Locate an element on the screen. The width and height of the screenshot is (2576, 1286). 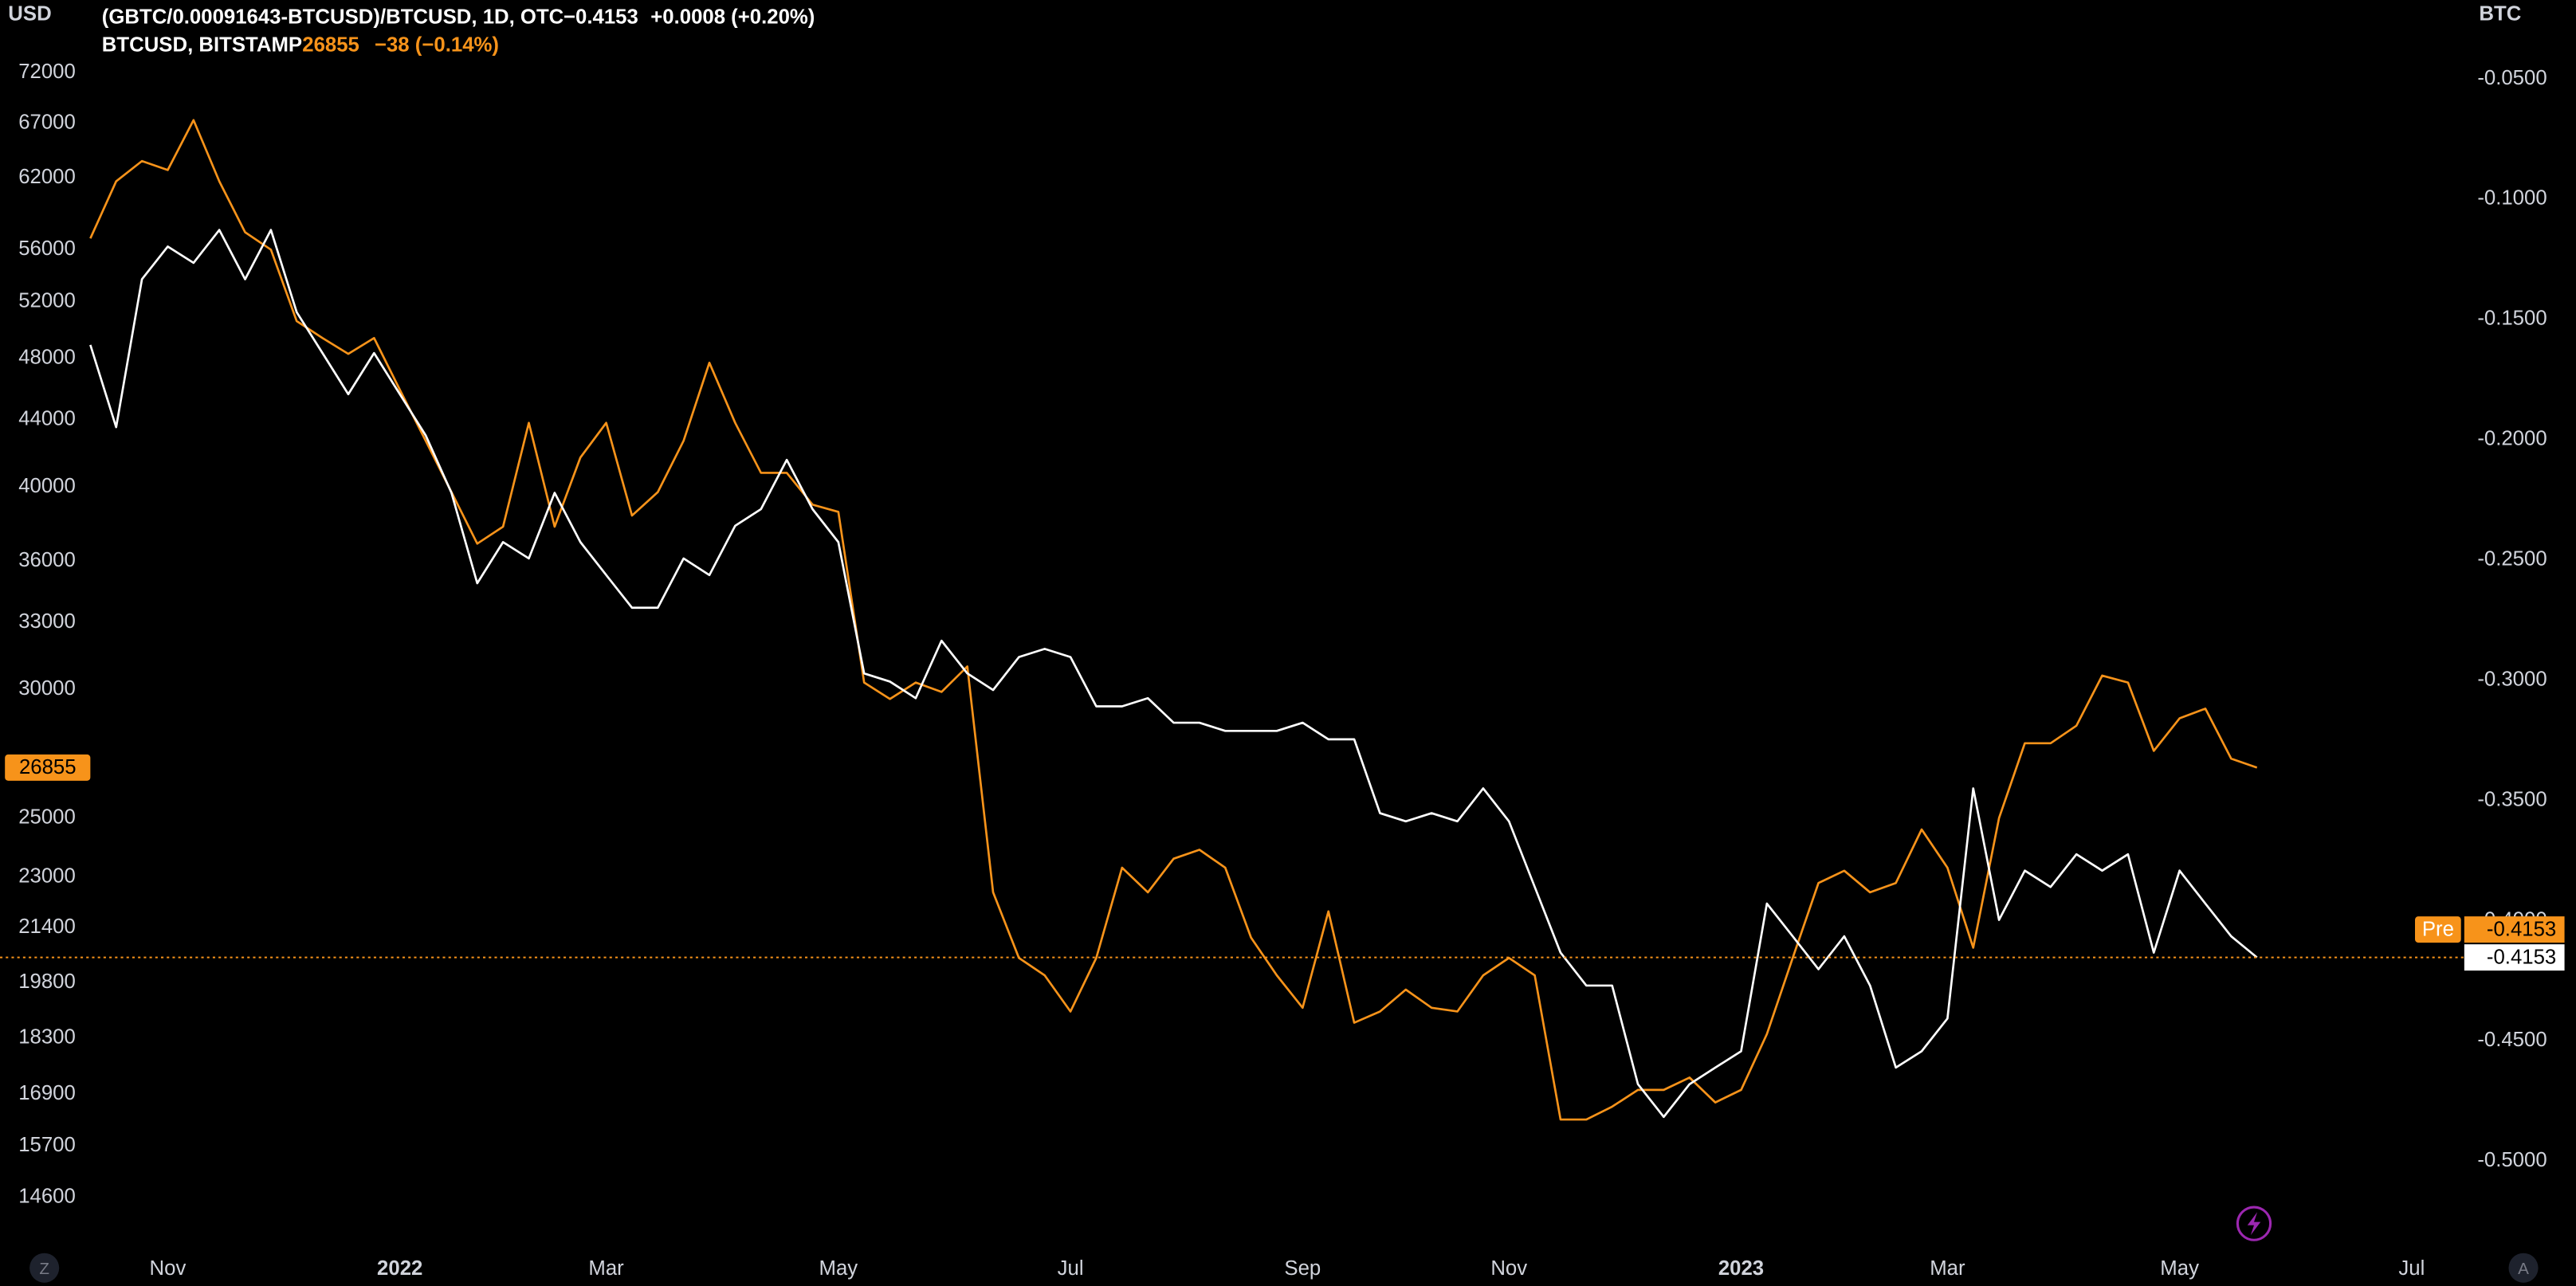
last-price-label: 26855 is located at coordinates (48, 767).